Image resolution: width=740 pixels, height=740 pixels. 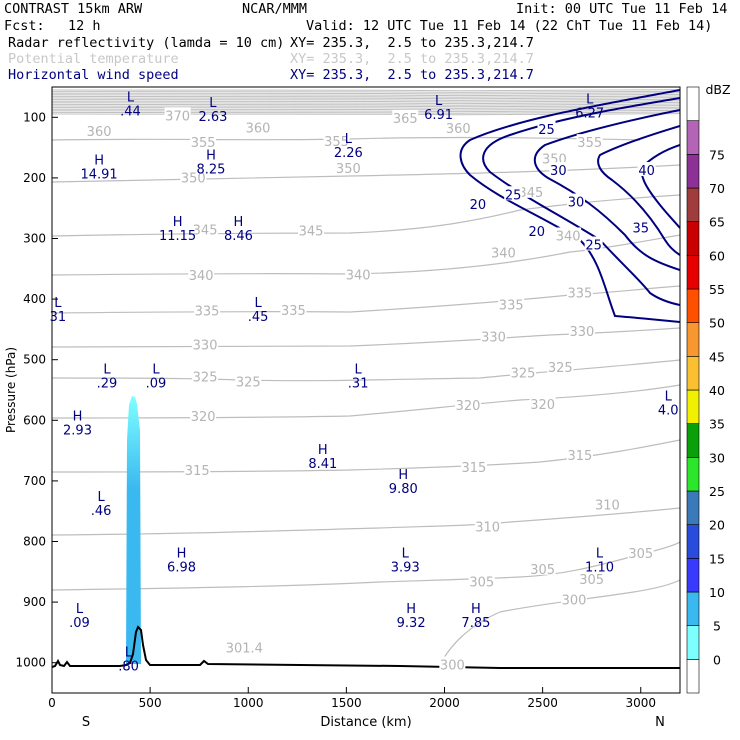 I want to click on field-name-wind: Horizontal wind speed, so click(x=93, y=75).